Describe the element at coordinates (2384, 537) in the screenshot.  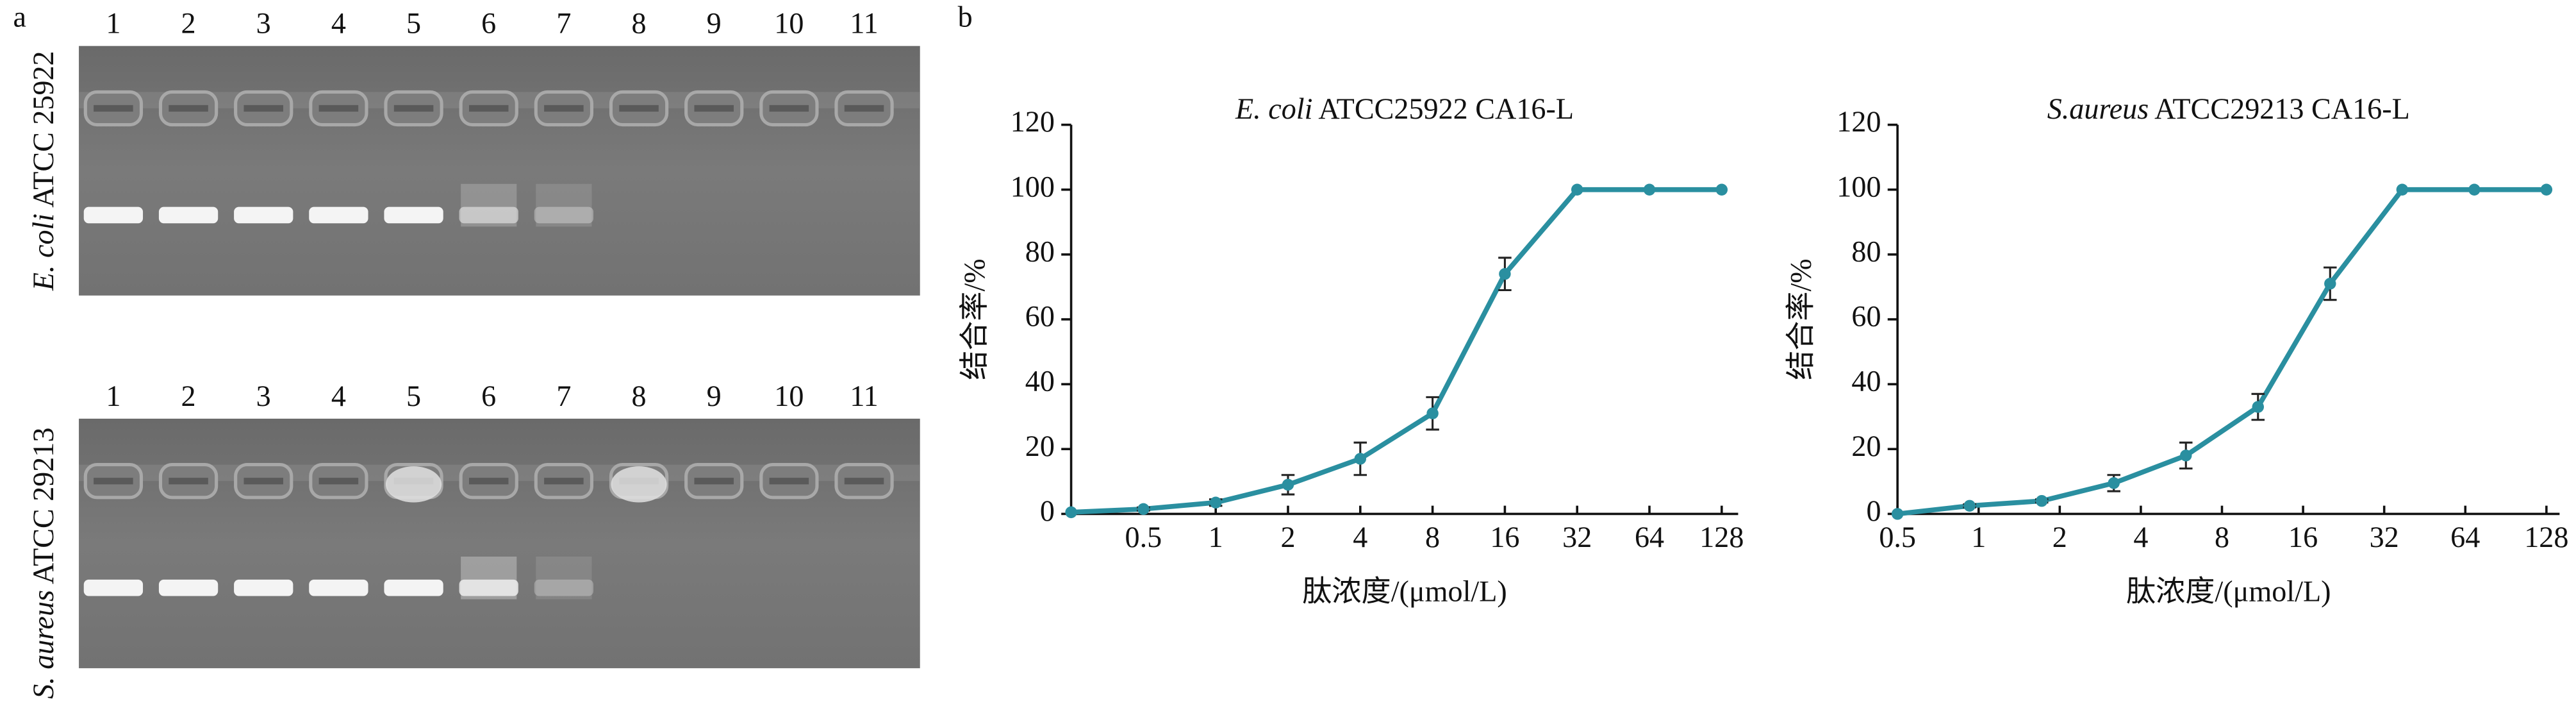
I see `x-tick-label: 32` at that location.